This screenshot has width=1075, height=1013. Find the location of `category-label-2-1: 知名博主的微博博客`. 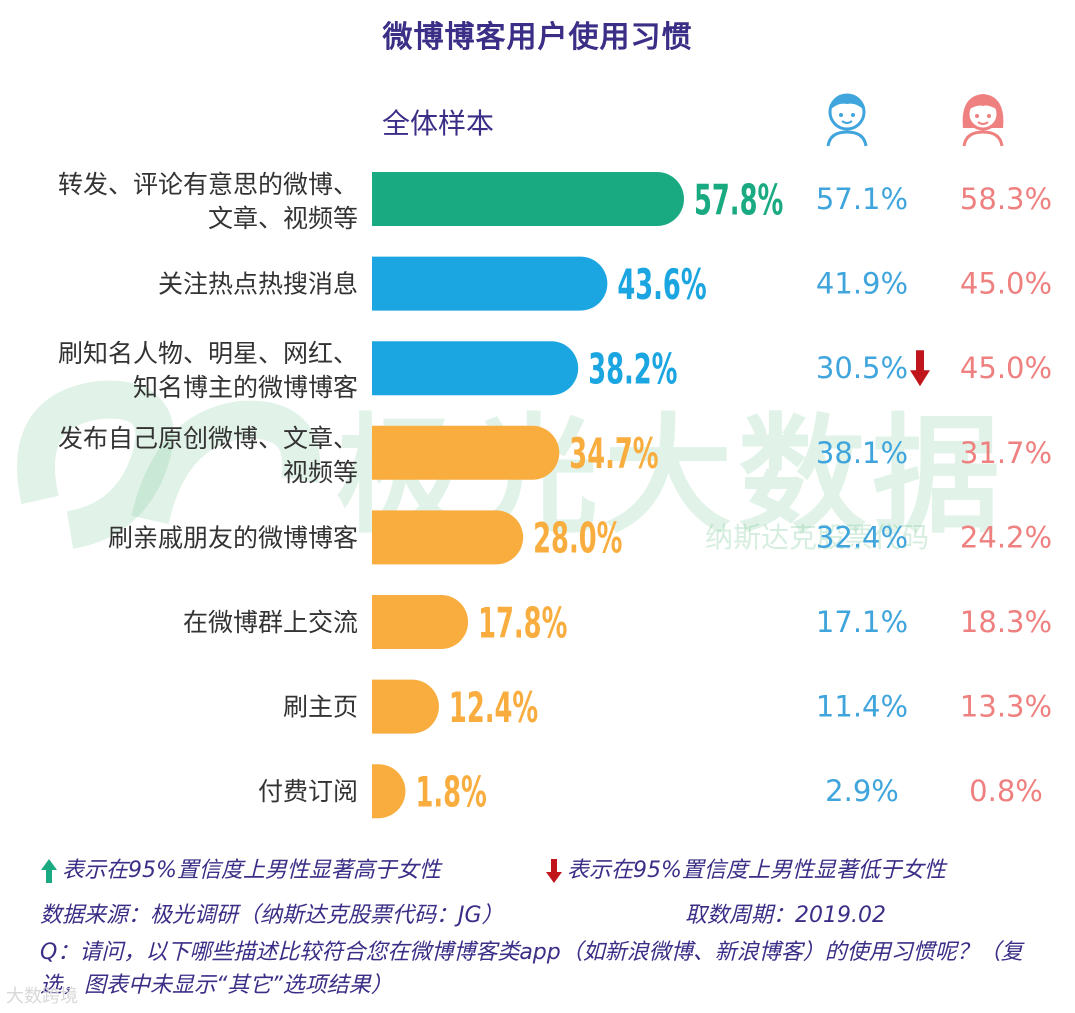

category-label-2-1: 知名博主的微博博客 is located at coordinates (245, 387).